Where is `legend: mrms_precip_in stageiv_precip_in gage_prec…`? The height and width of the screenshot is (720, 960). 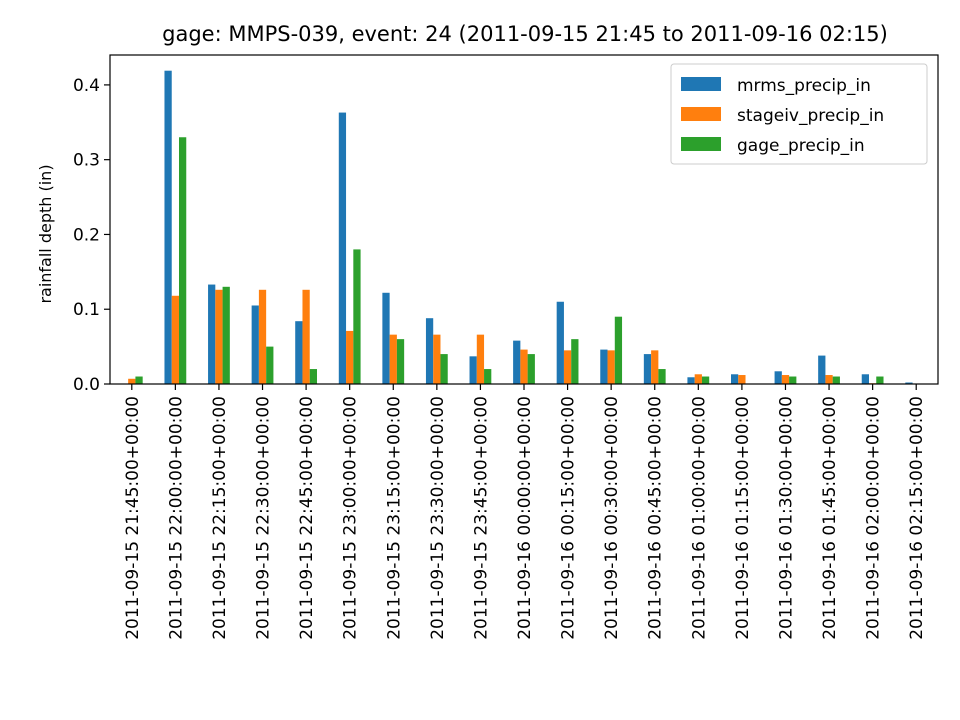
legend: mrms_precip_in stageiv_precip_in gage_prec… is located at coordinates (799, 114).